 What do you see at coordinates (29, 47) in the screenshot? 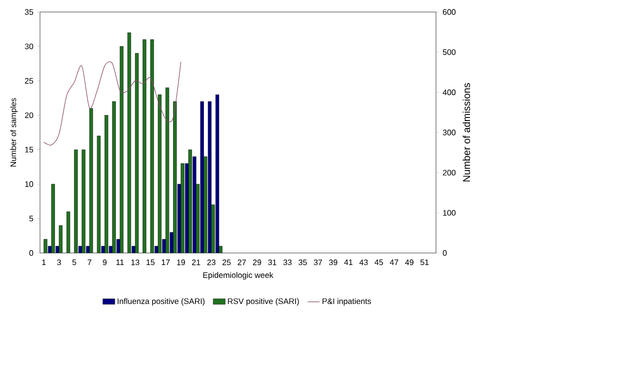
I see `y-tick-label: 30` at bounding box center [29, 47].